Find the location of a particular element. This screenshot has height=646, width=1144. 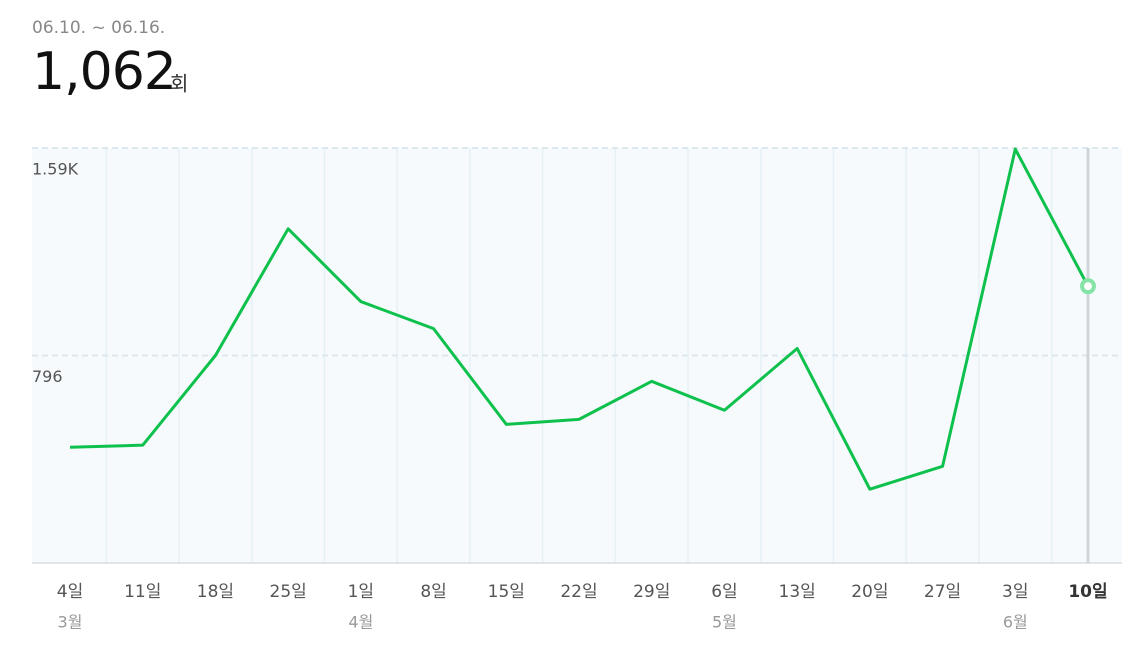

x-tick-label: 10일 is located at coordinates (1087, 592).